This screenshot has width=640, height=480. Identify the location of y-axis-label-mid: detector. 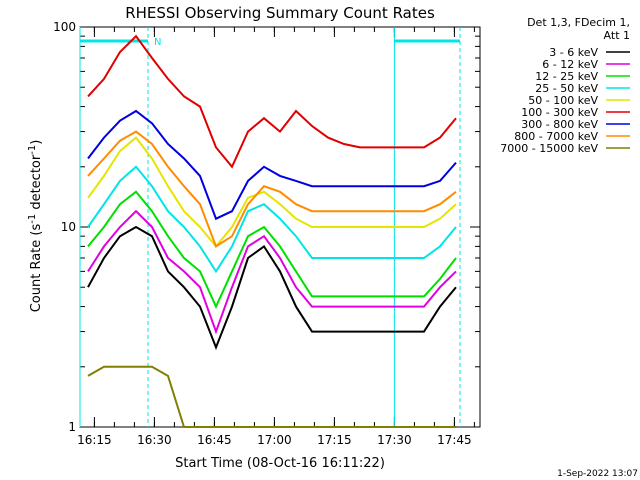
(36, 184).